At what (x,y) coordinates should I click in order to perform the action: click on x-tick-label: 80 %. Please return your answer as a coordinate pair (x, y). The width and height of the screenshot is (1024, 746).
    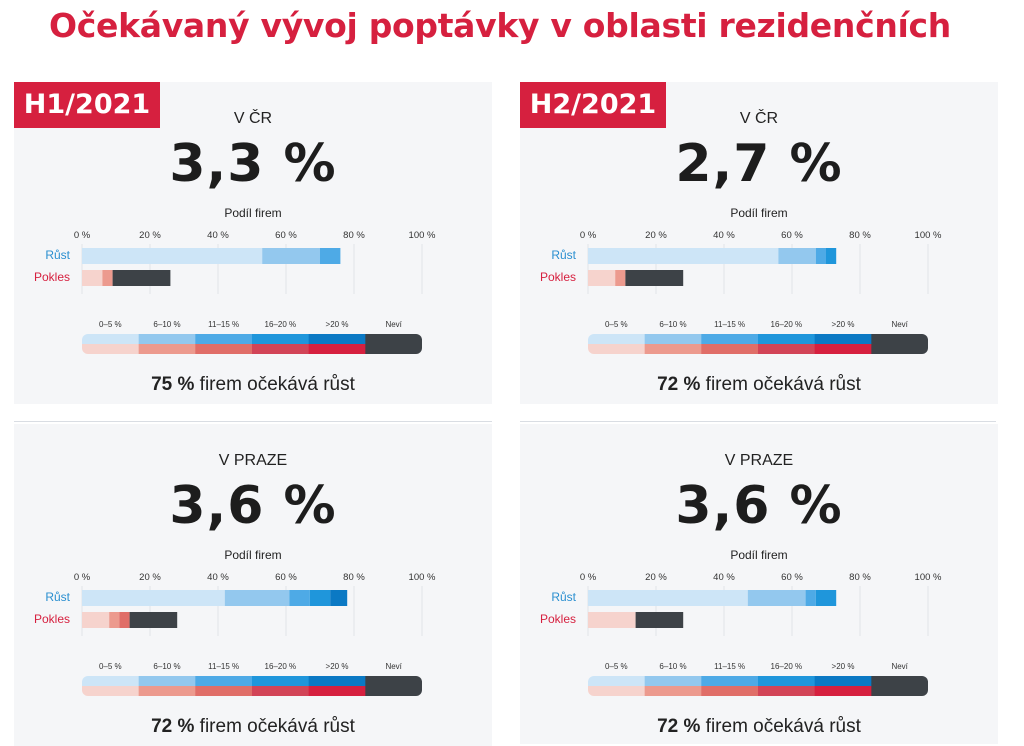
    Looking at the image, I should click on (860, 577).